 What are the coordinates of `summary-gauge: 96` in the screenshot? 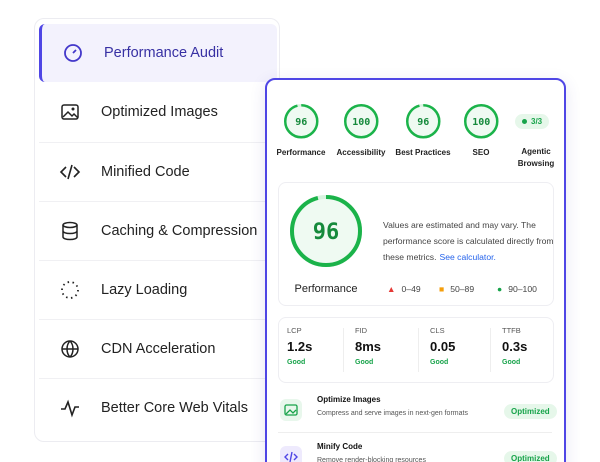 It's located at (326, 231).